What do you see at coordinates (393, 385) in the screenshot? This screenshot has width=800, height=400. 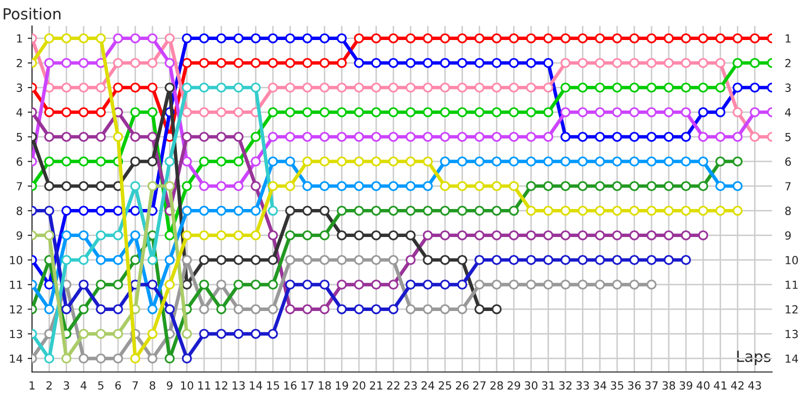 I see `x-tick-label: 22` at bounding box center [393, 385].